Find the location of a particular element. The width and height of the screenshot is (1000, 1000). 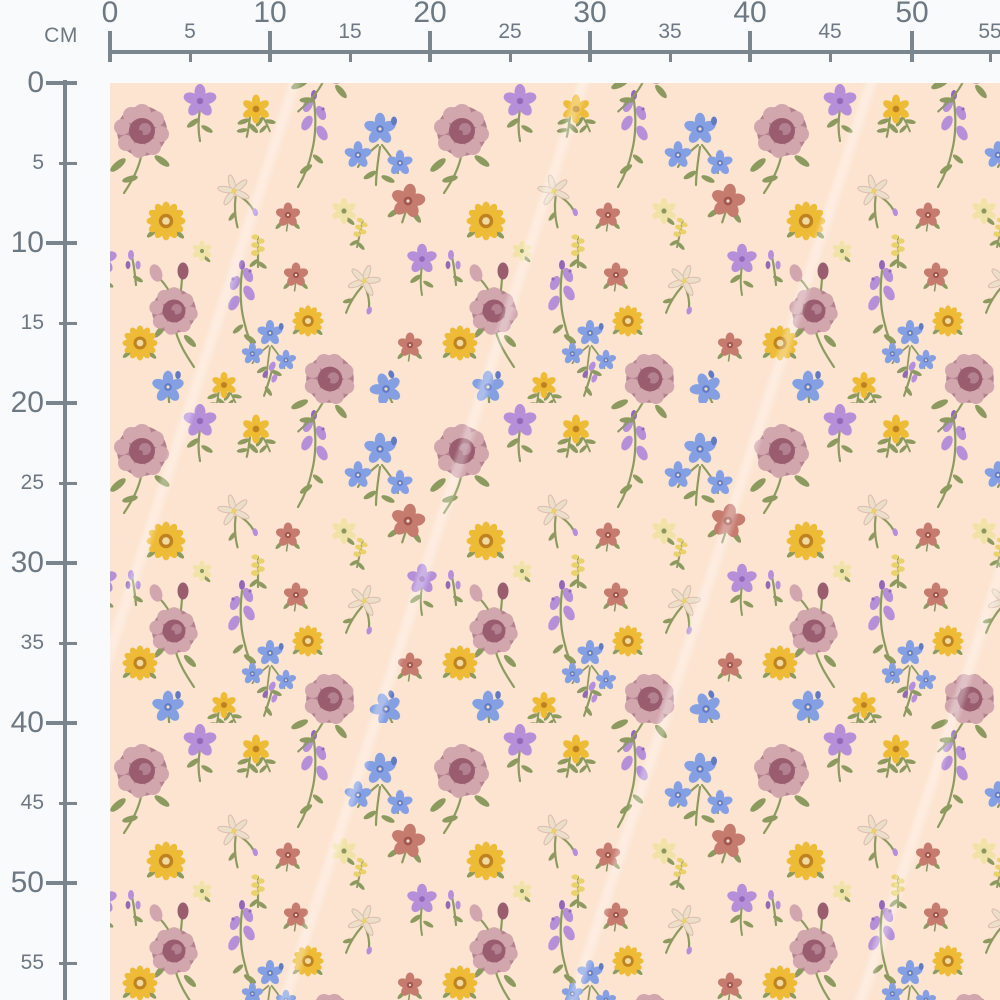

ruler-top-label: 45 is located at coordinates (830, 31).